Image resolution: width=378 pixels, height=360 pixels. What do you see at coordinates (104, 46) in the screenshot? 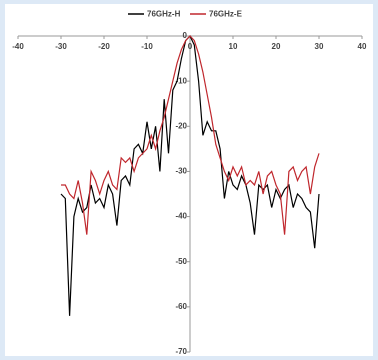
I see `x-tick-label: -20` at bounding box center [104, 46].